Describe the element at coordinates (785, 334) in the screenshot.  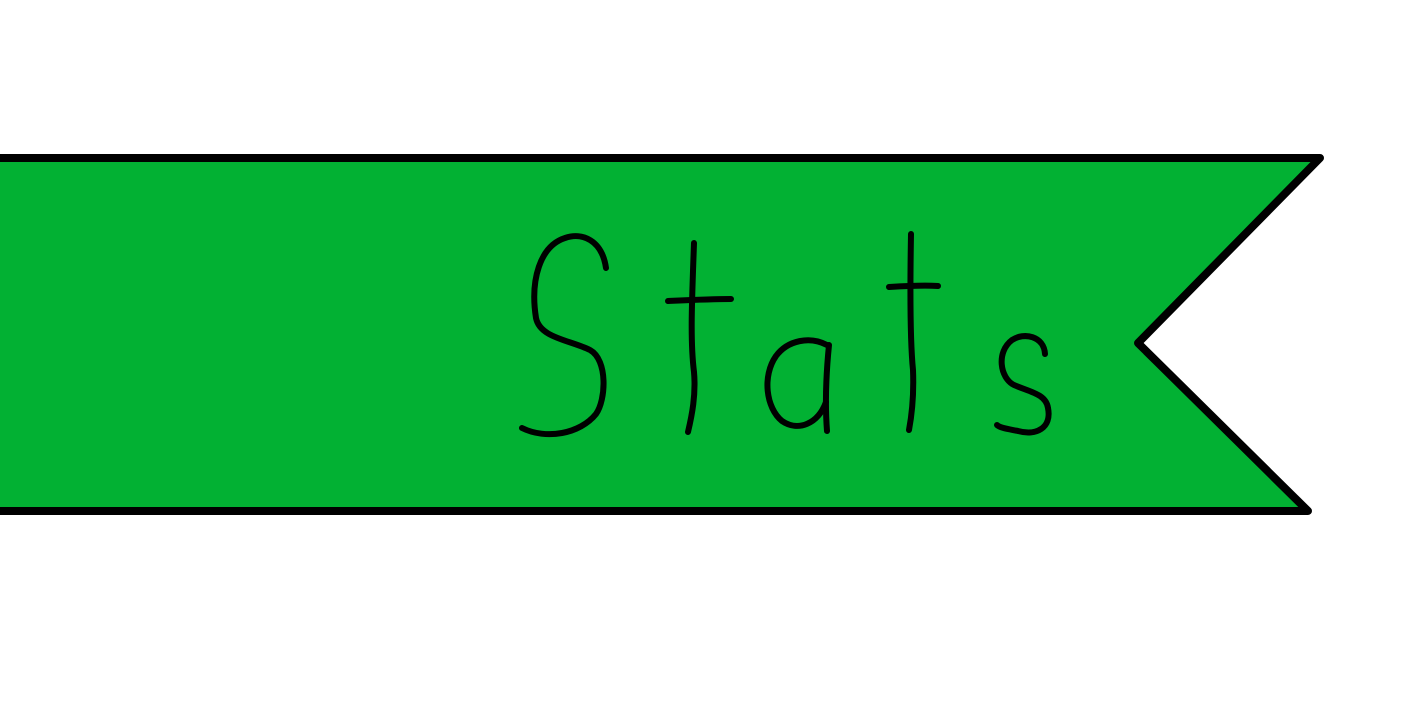
I see `banner-title-handwritten` at that location.